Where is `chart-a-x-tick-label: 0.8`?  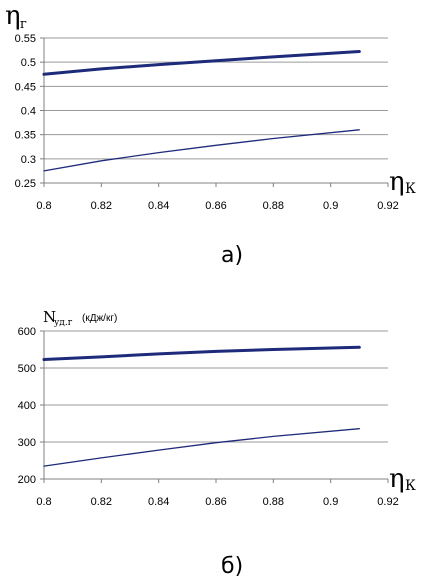
chart-a-x-tick-label: 0.8 is located at coordinates (43, 206).